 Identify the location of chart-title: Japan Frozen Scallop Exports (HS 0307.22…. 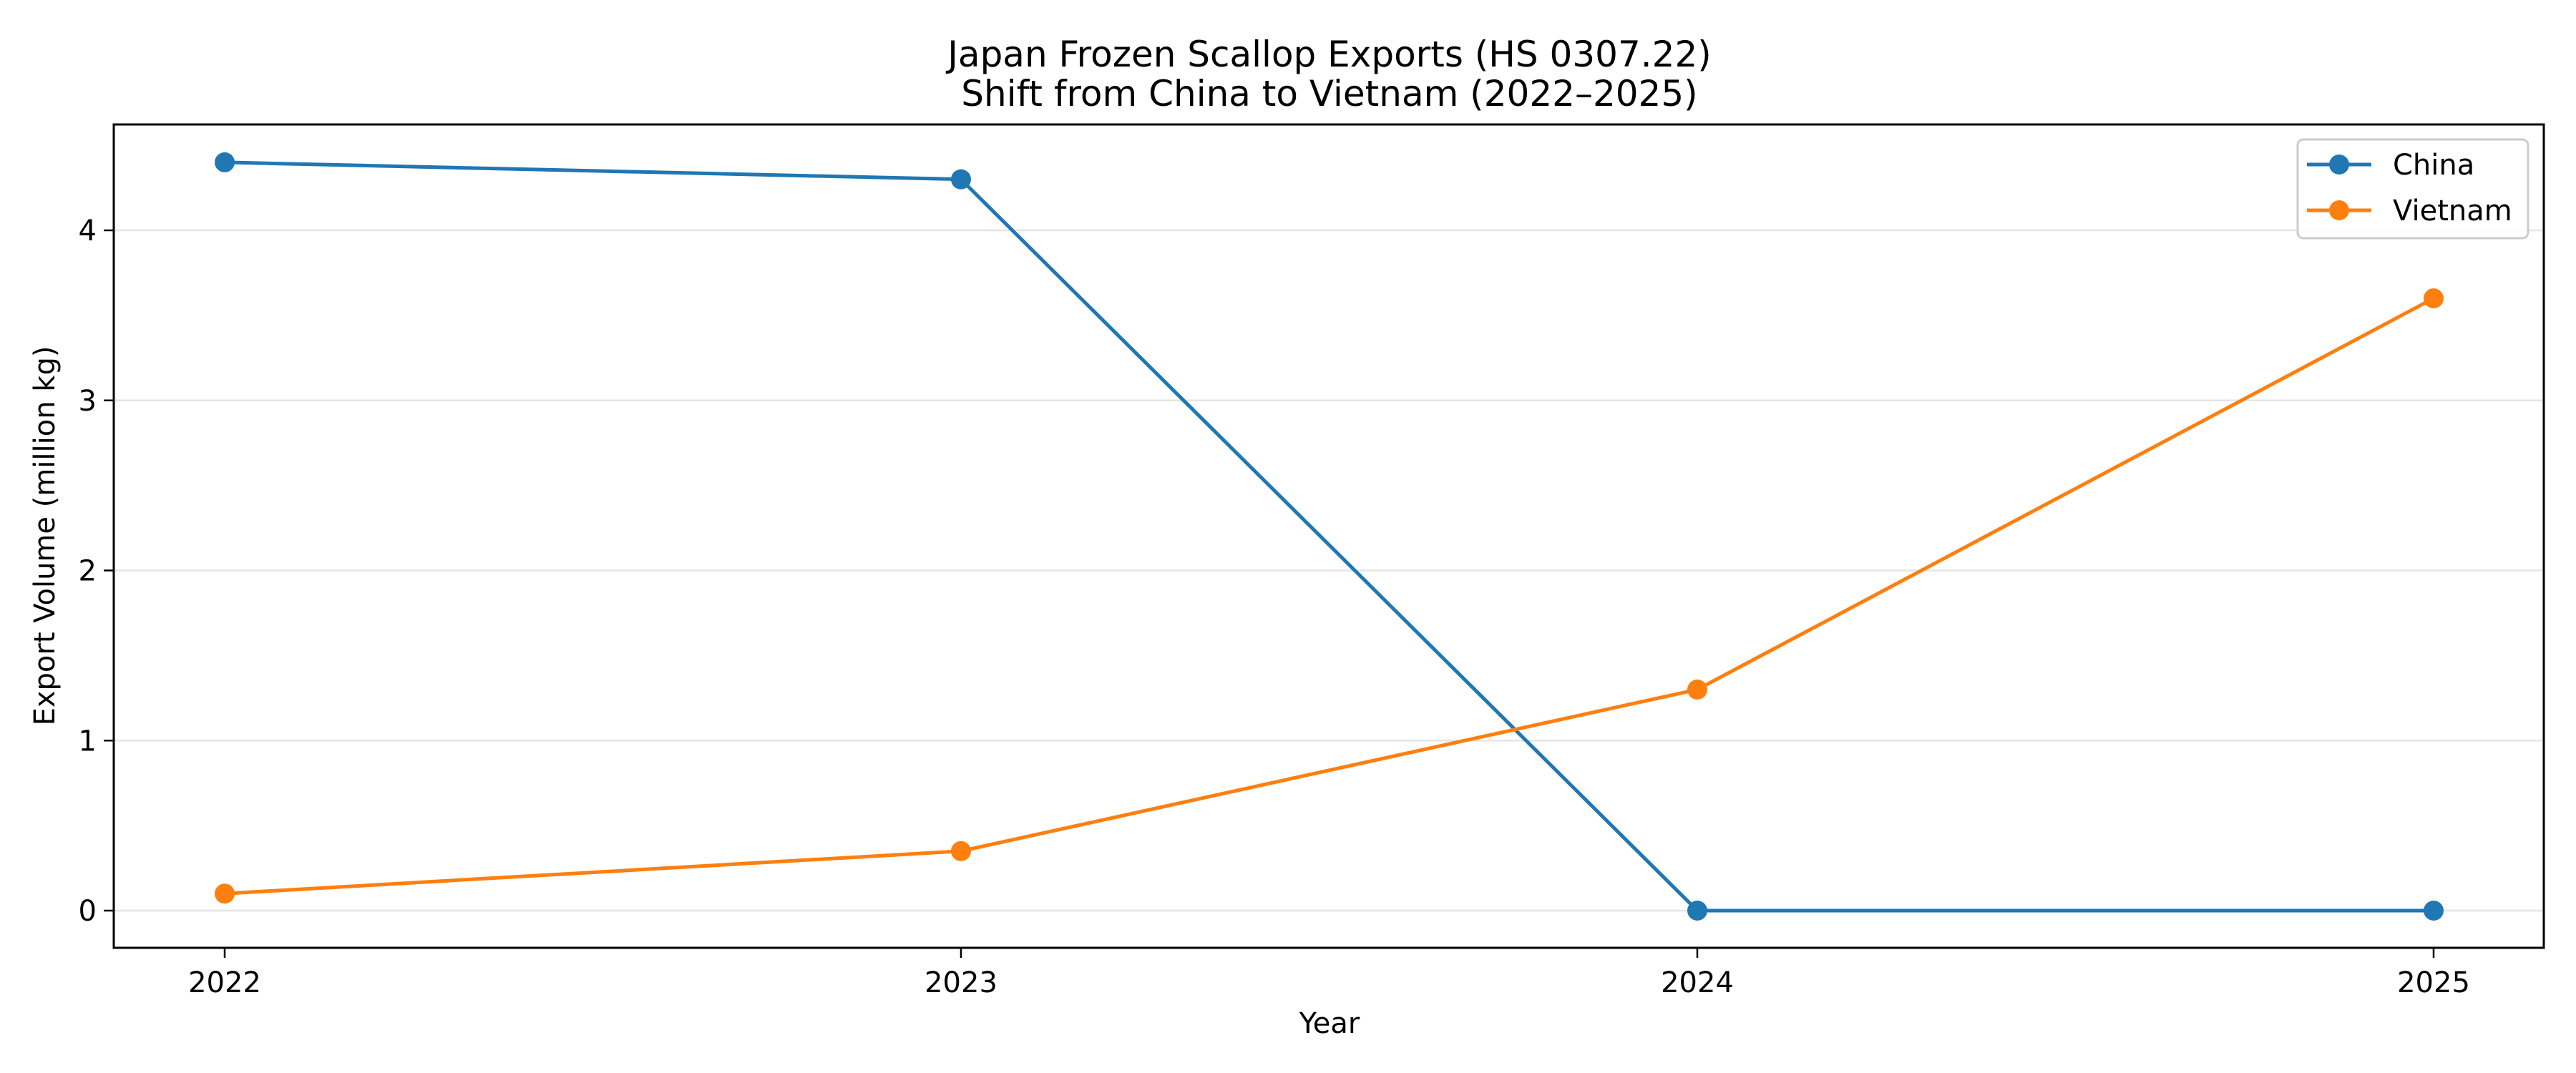
(1328, 74).